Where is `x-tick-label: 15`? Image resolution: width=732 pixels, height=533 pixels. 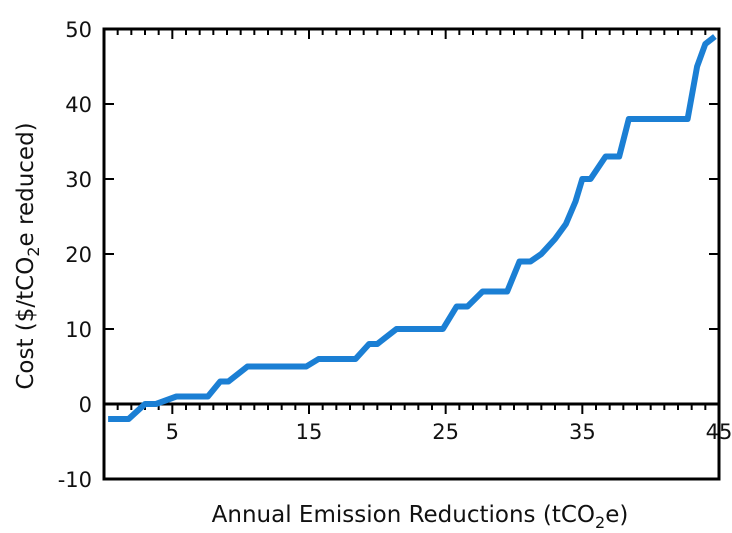
x-tick-label: 15 is located at coordinates (309, 432).